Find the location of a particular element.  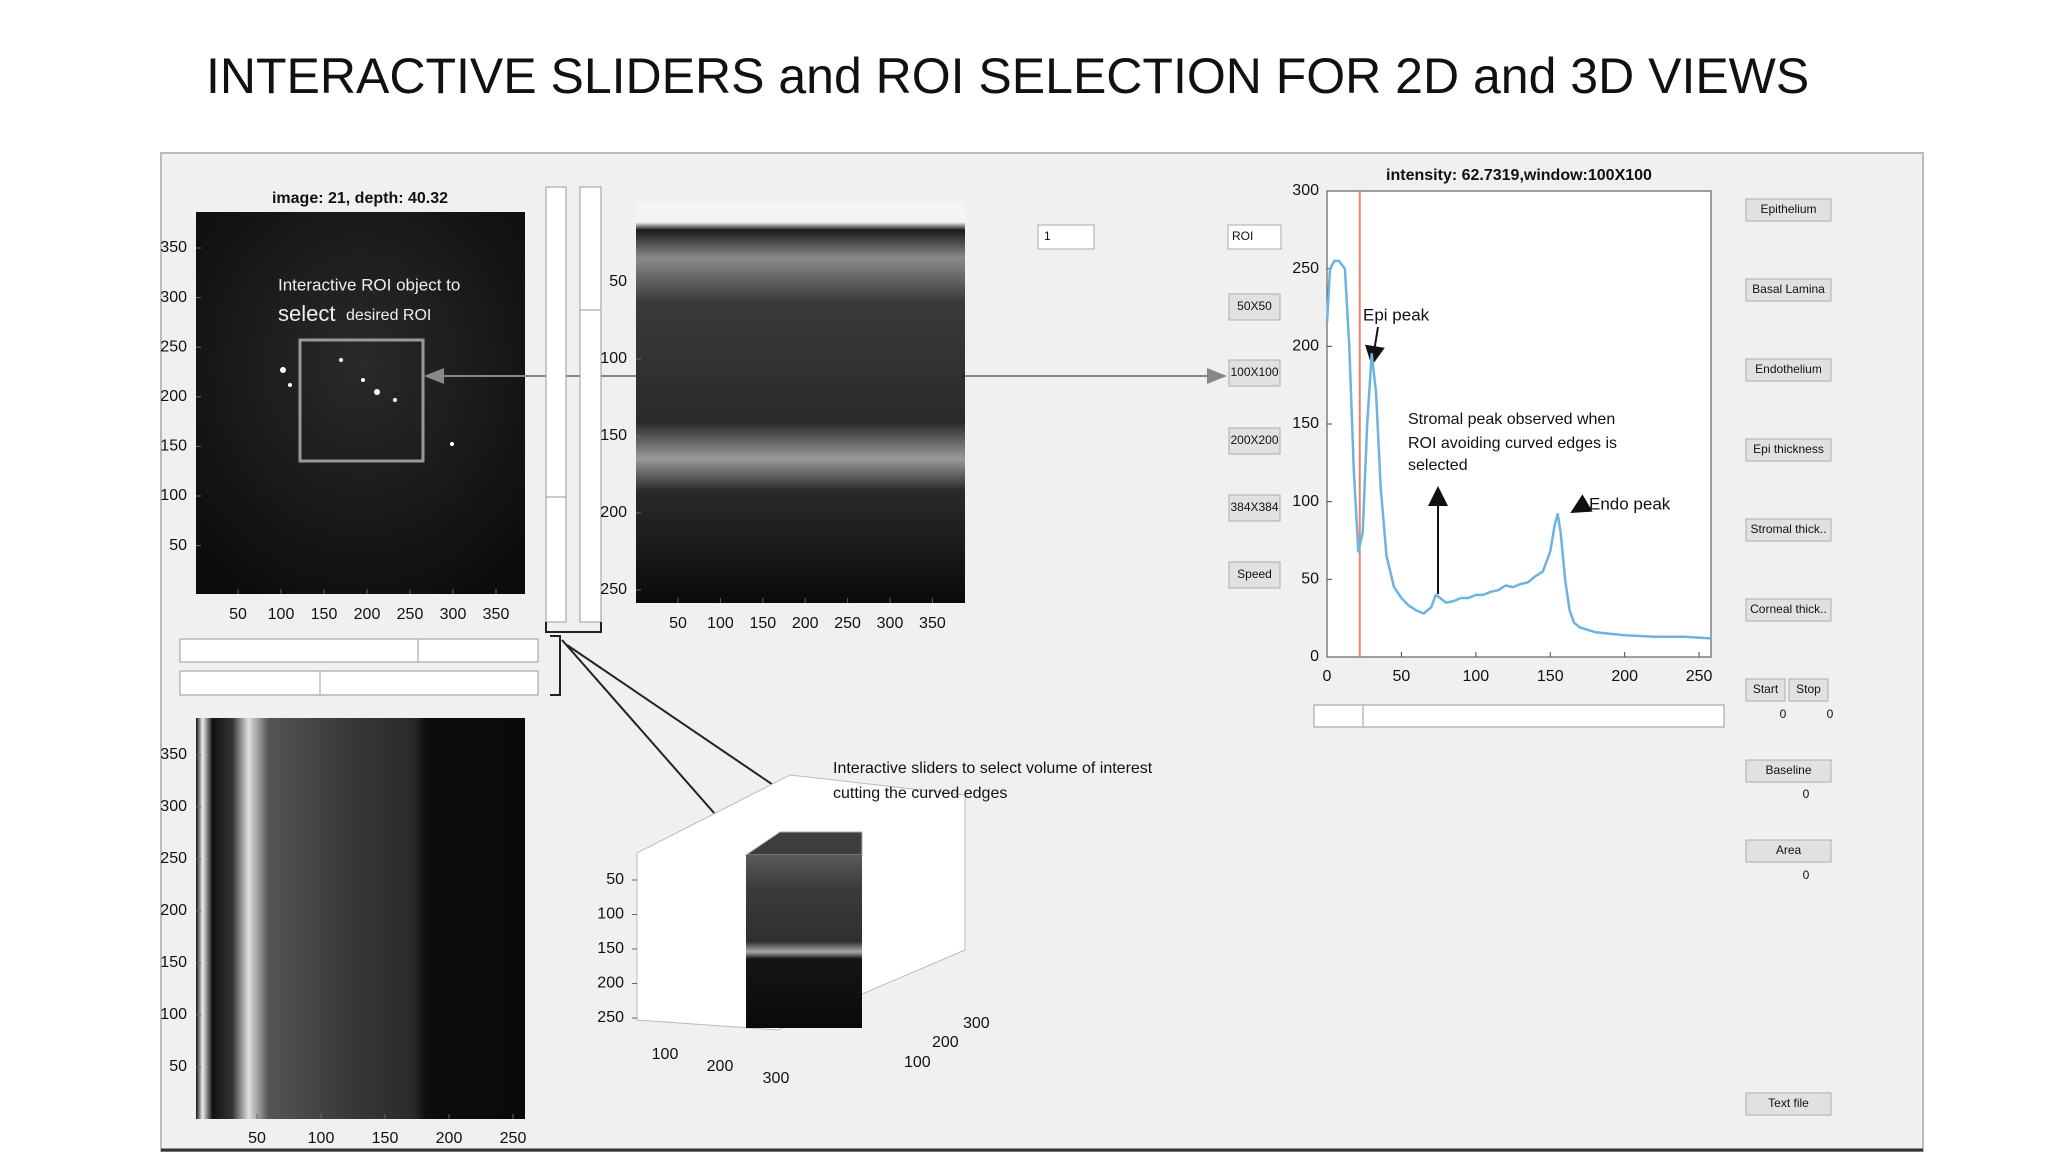

button-label: Area is located at coordinates (1789, 850).